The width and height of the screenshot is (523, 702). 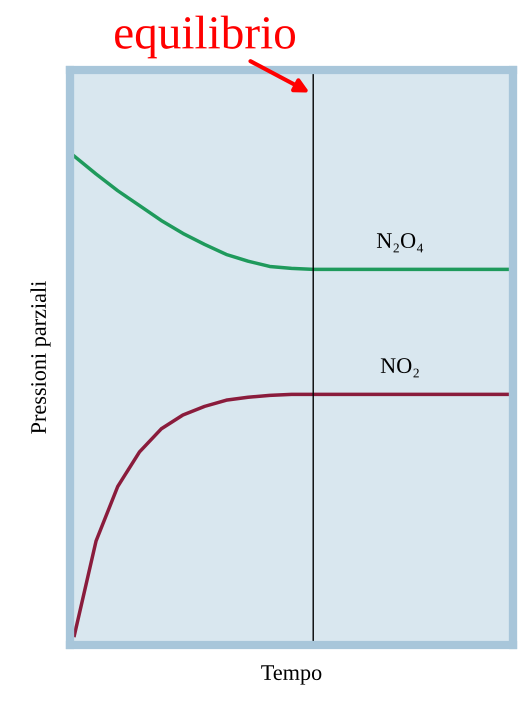 I want to click on x-axis-title: Tempo, so click(x=291, y=675).